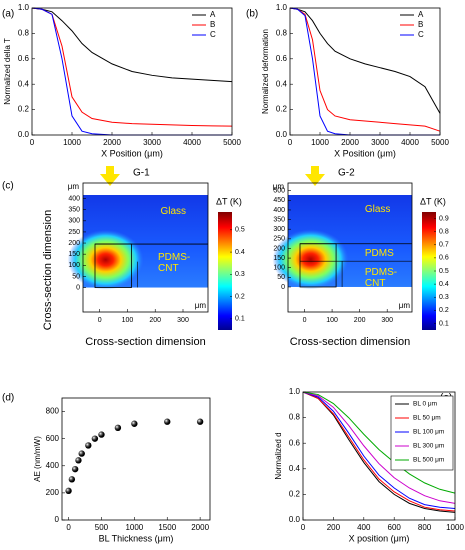 The width and height of the screenshot is (465, 550). What do you see at coordinates (279, 239) in the screenshot?
I see `y-tick-label: 250` at bounding box center [279, 239].